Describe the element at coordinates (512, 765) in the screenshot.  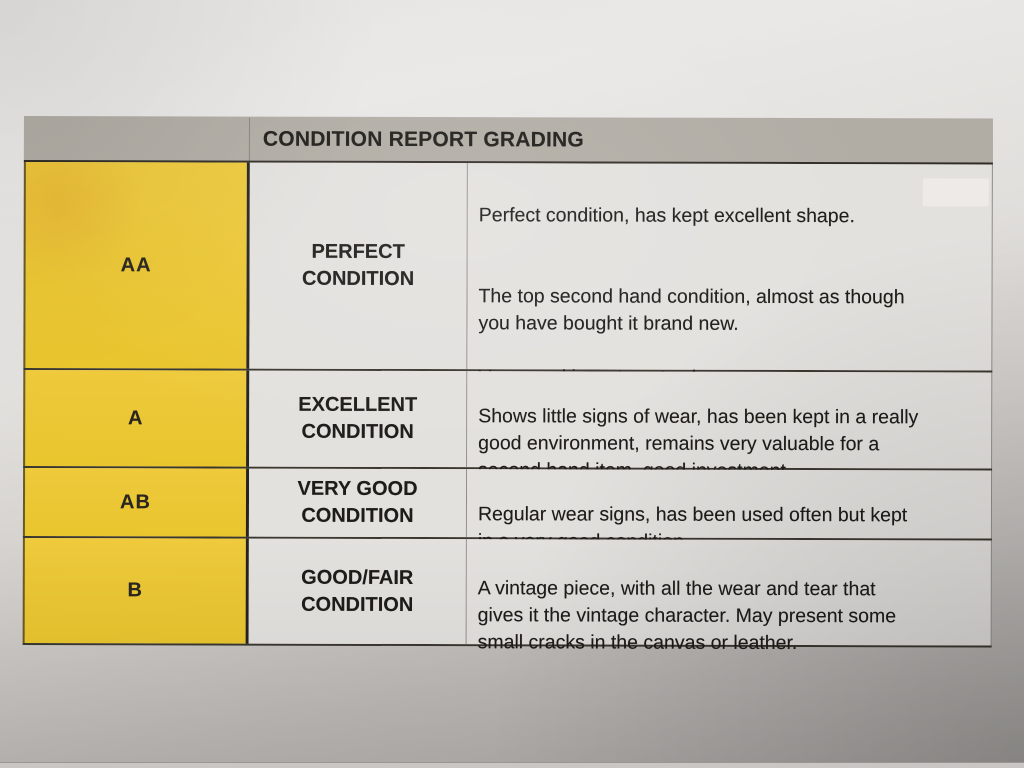
I see `photo-bottom-edge` at that location.